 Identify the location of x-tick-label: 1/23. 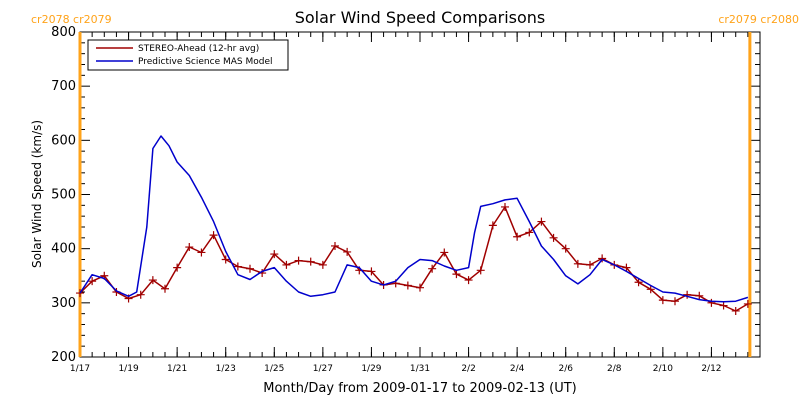
(226, 369).